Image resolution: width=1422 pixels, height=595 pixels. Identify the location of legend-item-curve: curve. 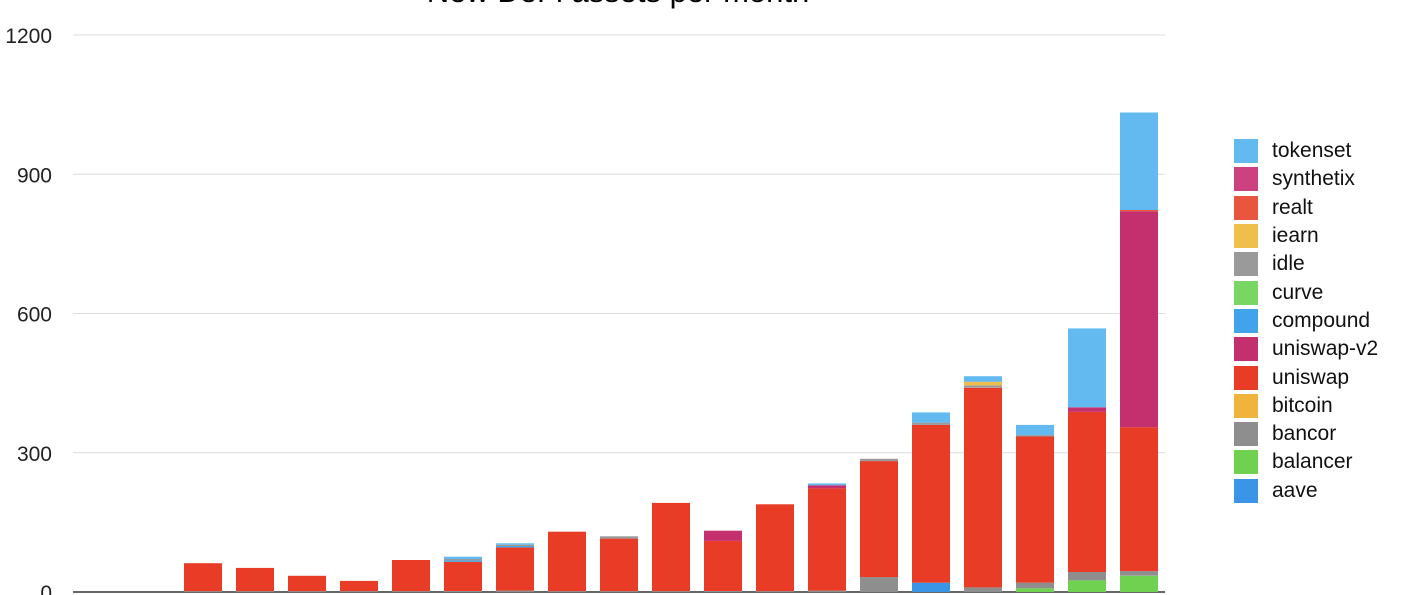
(1306, 292).